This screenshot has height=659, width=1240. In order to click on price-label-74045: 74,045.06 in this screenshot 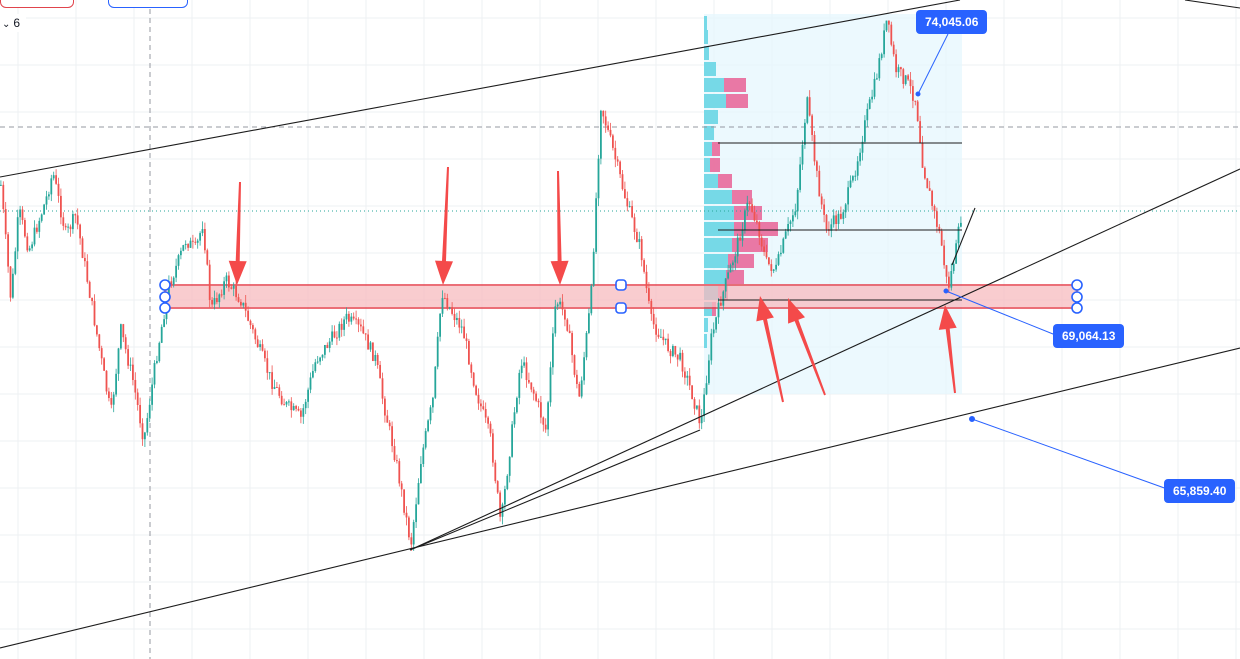, I will do `click(952, 22)`.